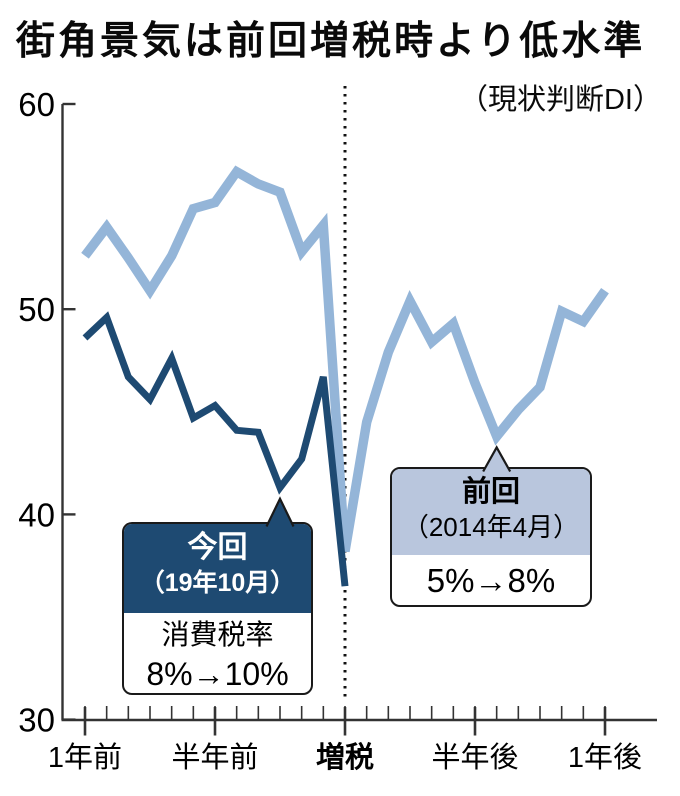 The width and height of the screenshot is (680, 796). I want to click on chart-title: 街角景気は前回増税時より低水準, so click(331, 41).